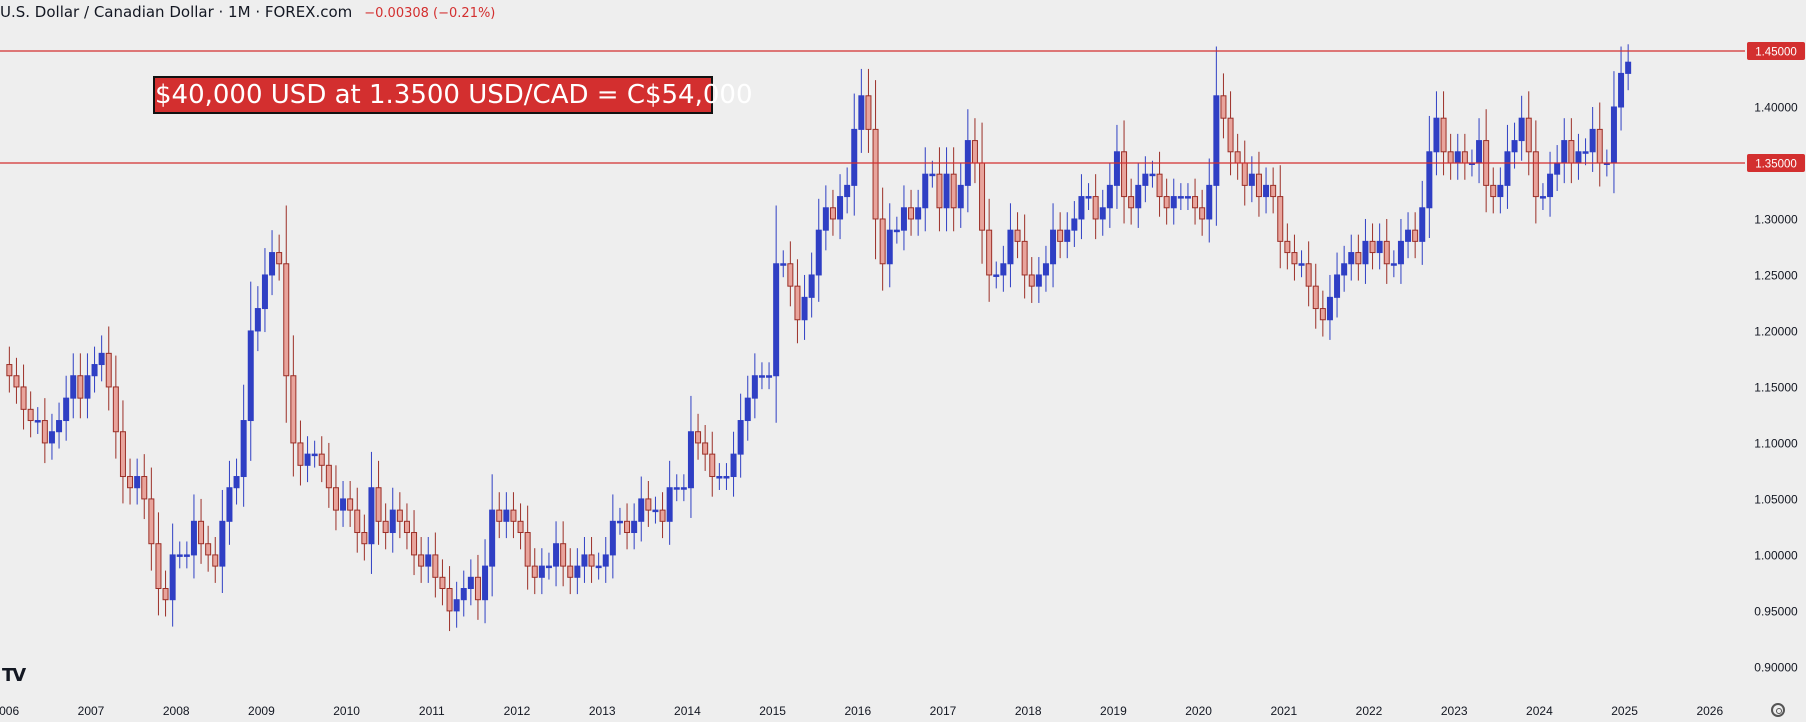  Describe the element at coordinates (1198, 711) in the screenshot. I see `time-tick-label: 2020` at that location.